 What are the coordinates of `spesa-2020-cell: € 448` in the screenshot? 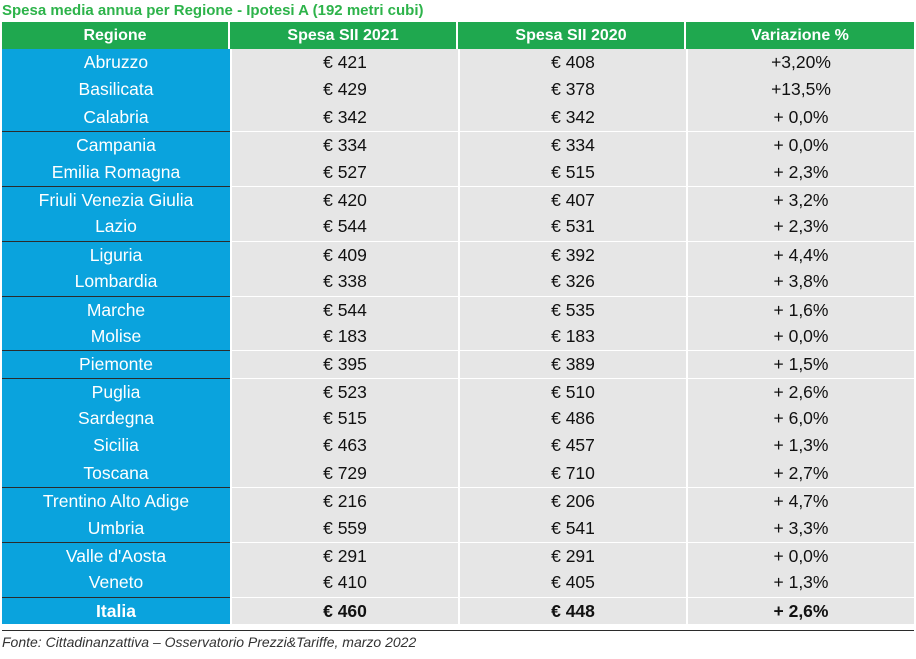 It's located at (572, 610).